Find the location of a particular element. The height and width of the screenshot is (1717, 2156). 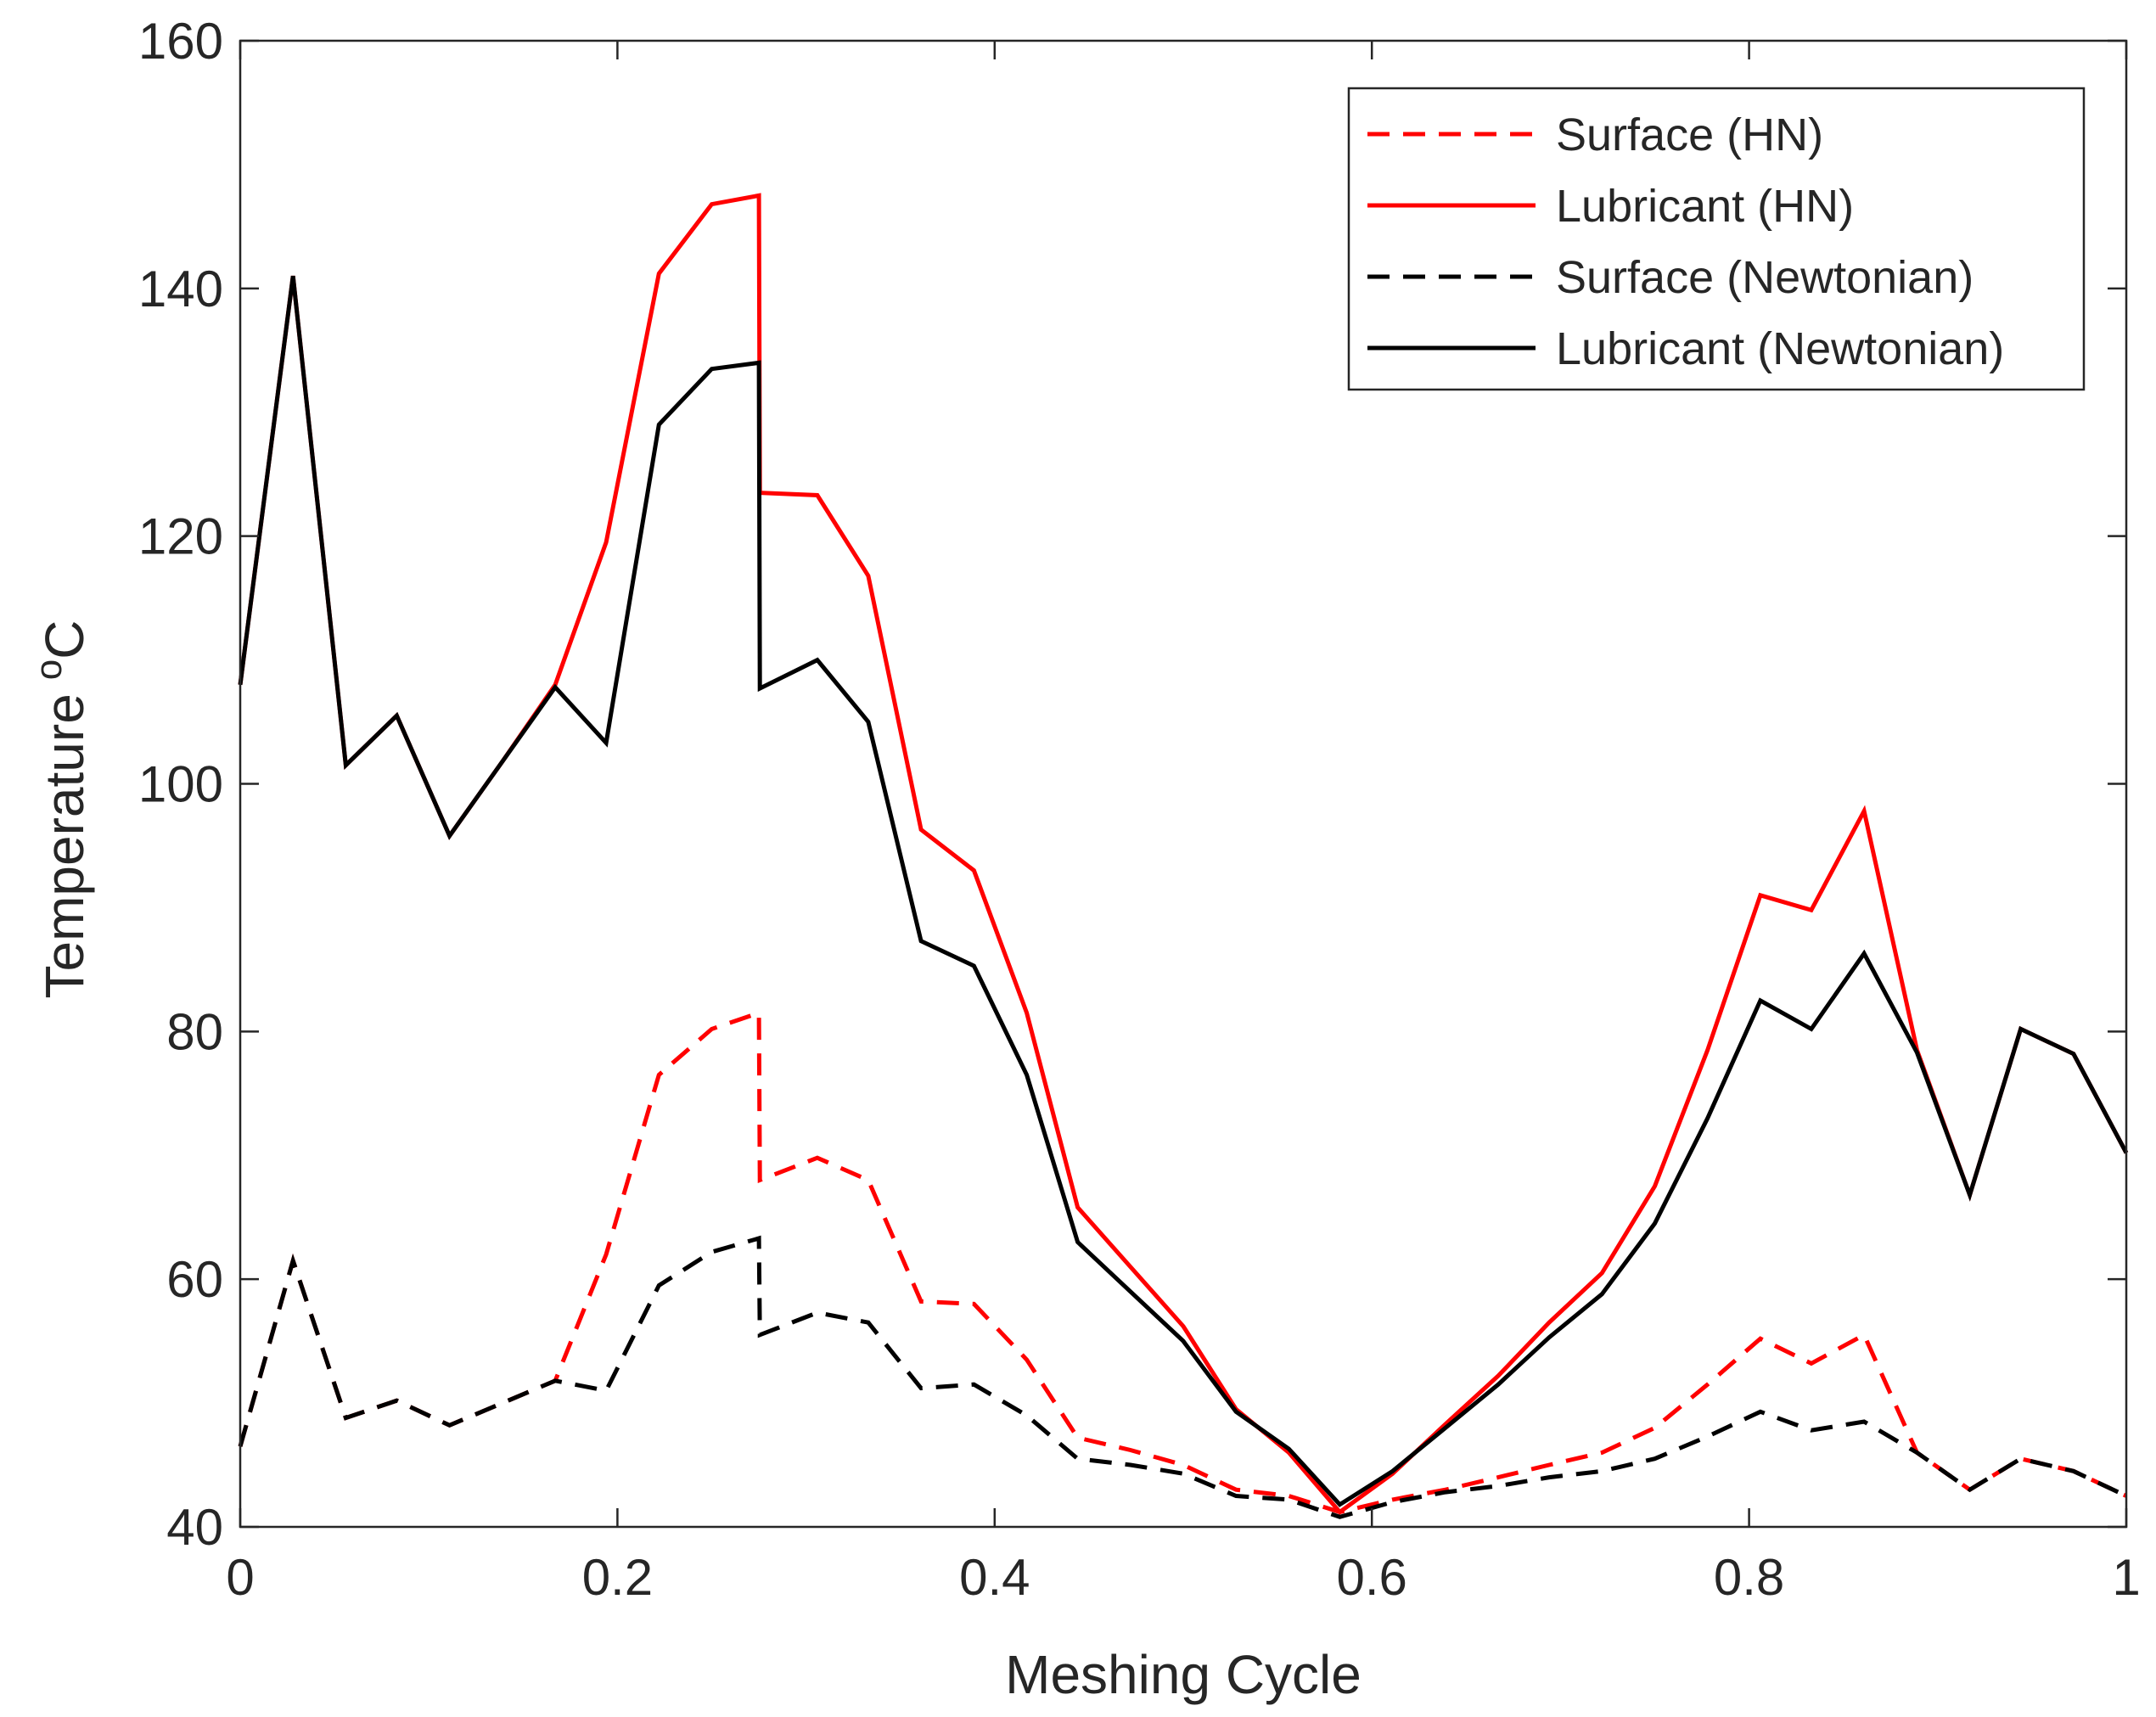

y-axis-title-text: Temperature is located at coordinates (64, 845).